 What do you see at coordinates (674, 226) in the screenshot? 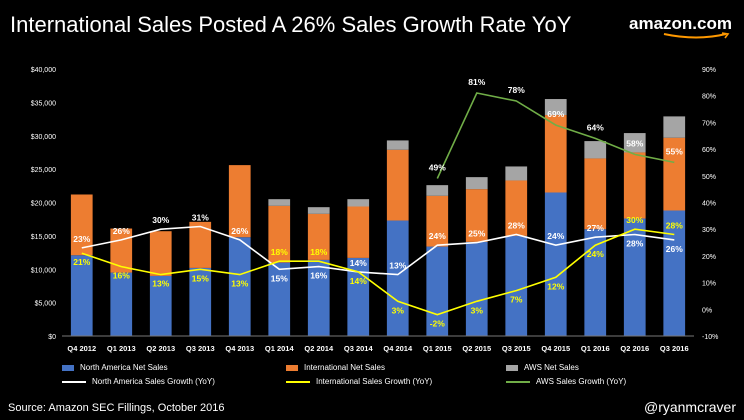
I see `intl-growth-label: 28%` at bounding box center [674, 226].